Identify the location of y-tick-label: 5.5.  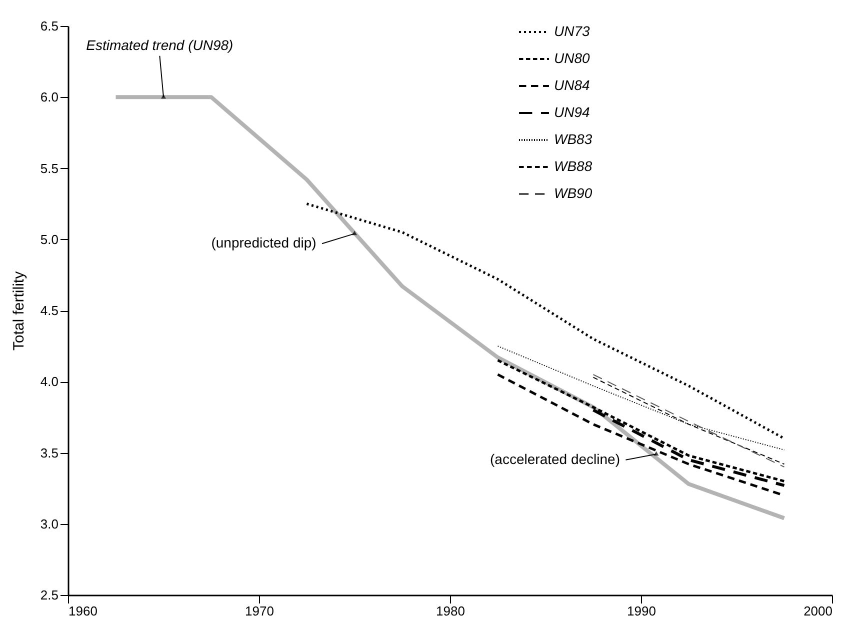
(49, 168).